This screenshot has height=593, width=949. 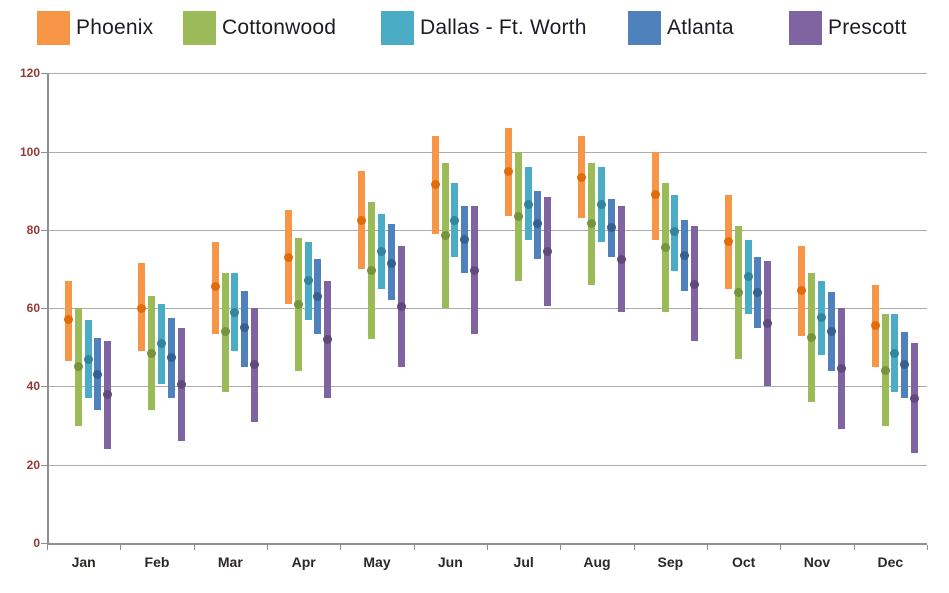 What do you see at coordinates (279, 27) in the screenshot?
I see `legend-label-cottonwood: Cottonwood` at bounding box center [279, 27].